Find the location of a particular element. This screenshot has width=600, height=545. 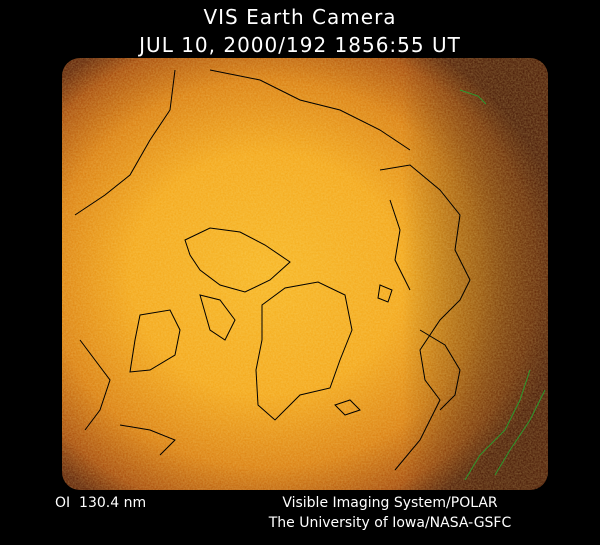

institution: The University of Iowa/NASA-GSFC is located at coordinates (390, 523).